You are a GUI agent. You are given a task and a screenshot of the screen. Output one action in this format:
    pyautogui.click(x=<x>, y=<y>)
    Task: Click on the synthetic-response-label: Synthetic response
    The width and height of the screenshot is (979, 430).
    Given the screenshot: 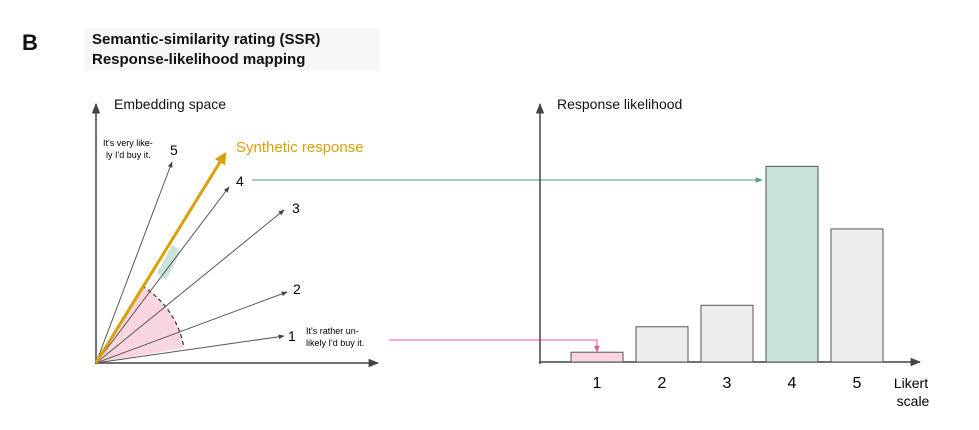 What is the action you would take?
    pyautogui.click(x=300, y=147)
    